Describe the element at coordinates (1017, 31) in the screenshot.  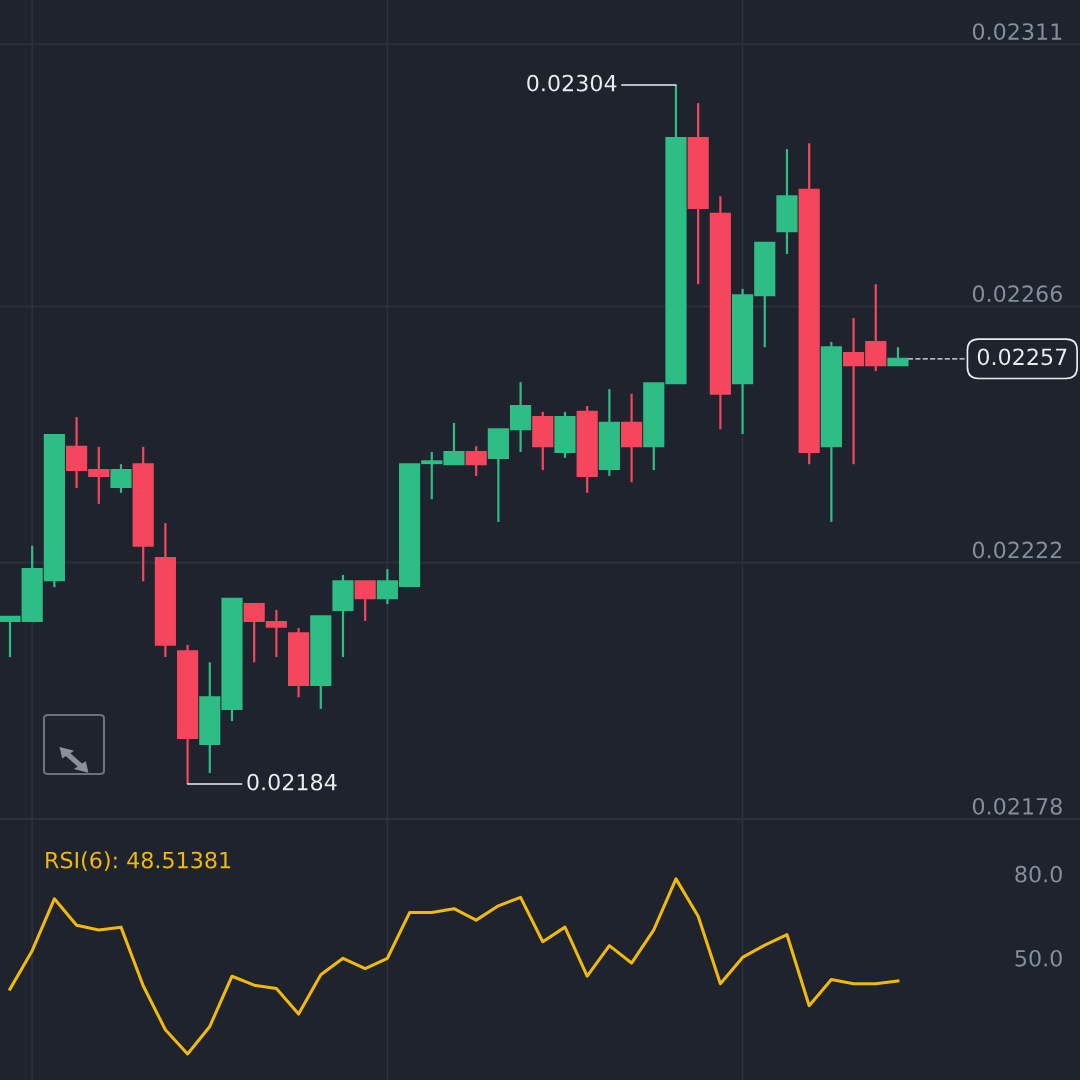
I see `y-tick-label: 0.02311` at that location.